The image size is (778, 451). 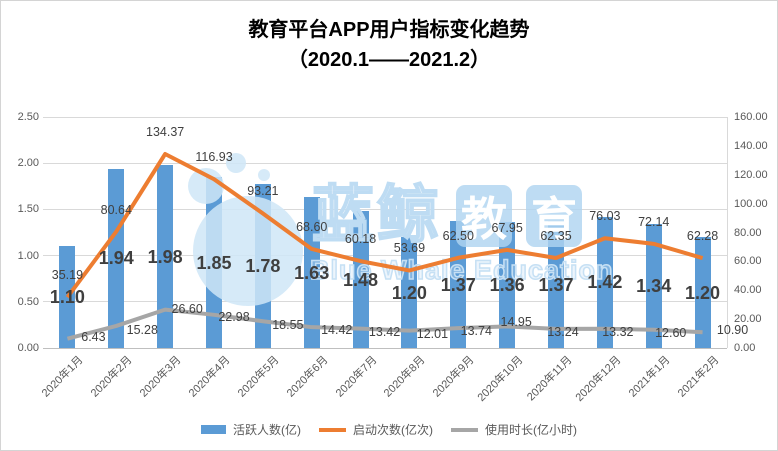 I want to click on right-axis-tick: 20.00, so click(x=748, y=319).